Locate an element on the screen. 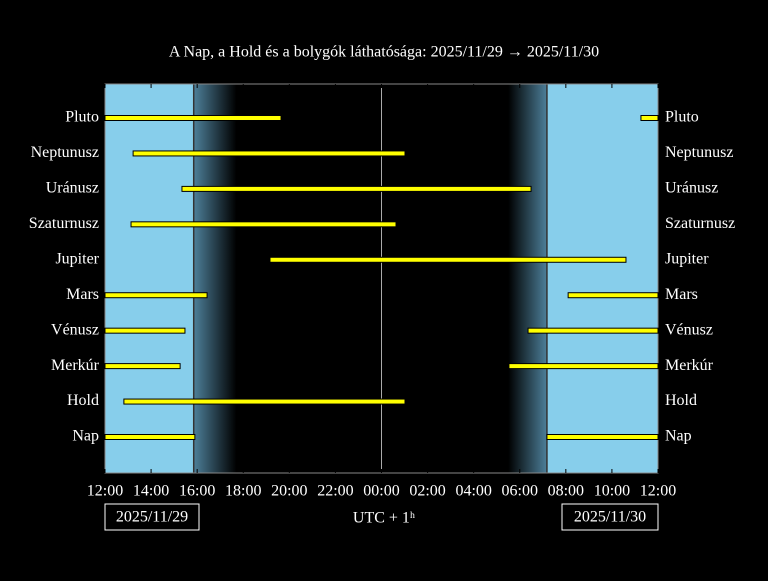  x-tick-label: 14:00 is located at coordinates (151, 491).